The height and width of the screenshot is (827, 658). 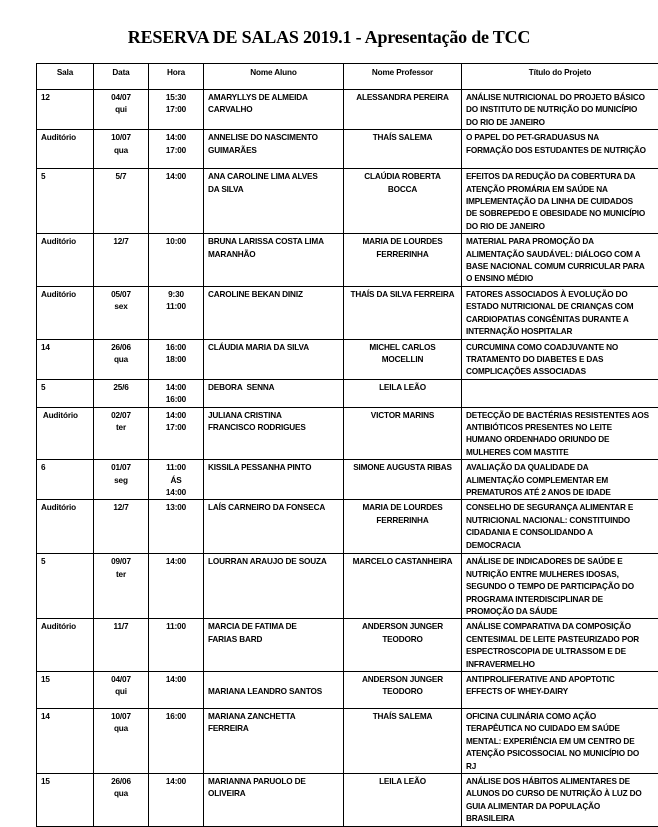 What do you see at coordinates (121, 393) in the screenshot?
I see `date-cell: 25/6` at bounding box center [121, 393].